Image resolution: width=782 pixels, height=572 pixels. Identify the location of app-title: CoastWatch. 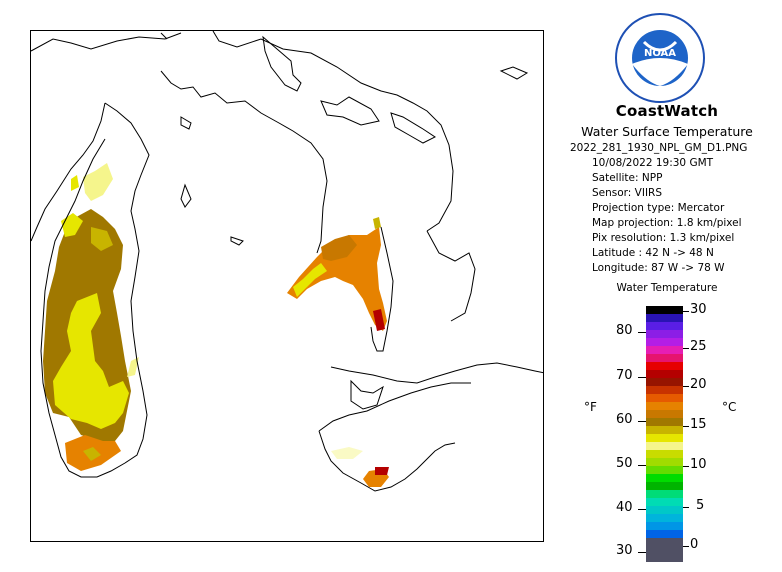
(667, 111).